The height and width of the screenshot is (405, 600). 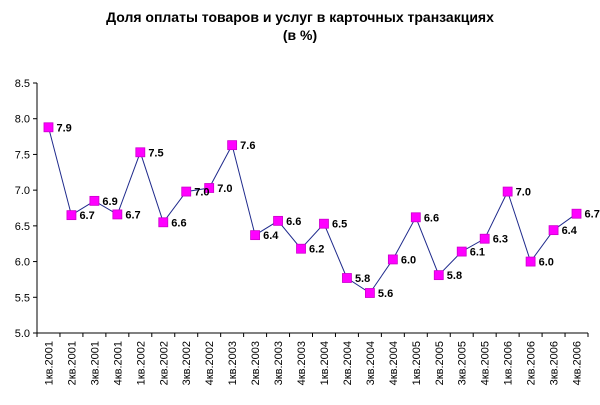 What do you see at coordinates (440, 363) in the screenshot?
I see `x-tick-label: 2кв.2005` at bounding box center [440, 363].